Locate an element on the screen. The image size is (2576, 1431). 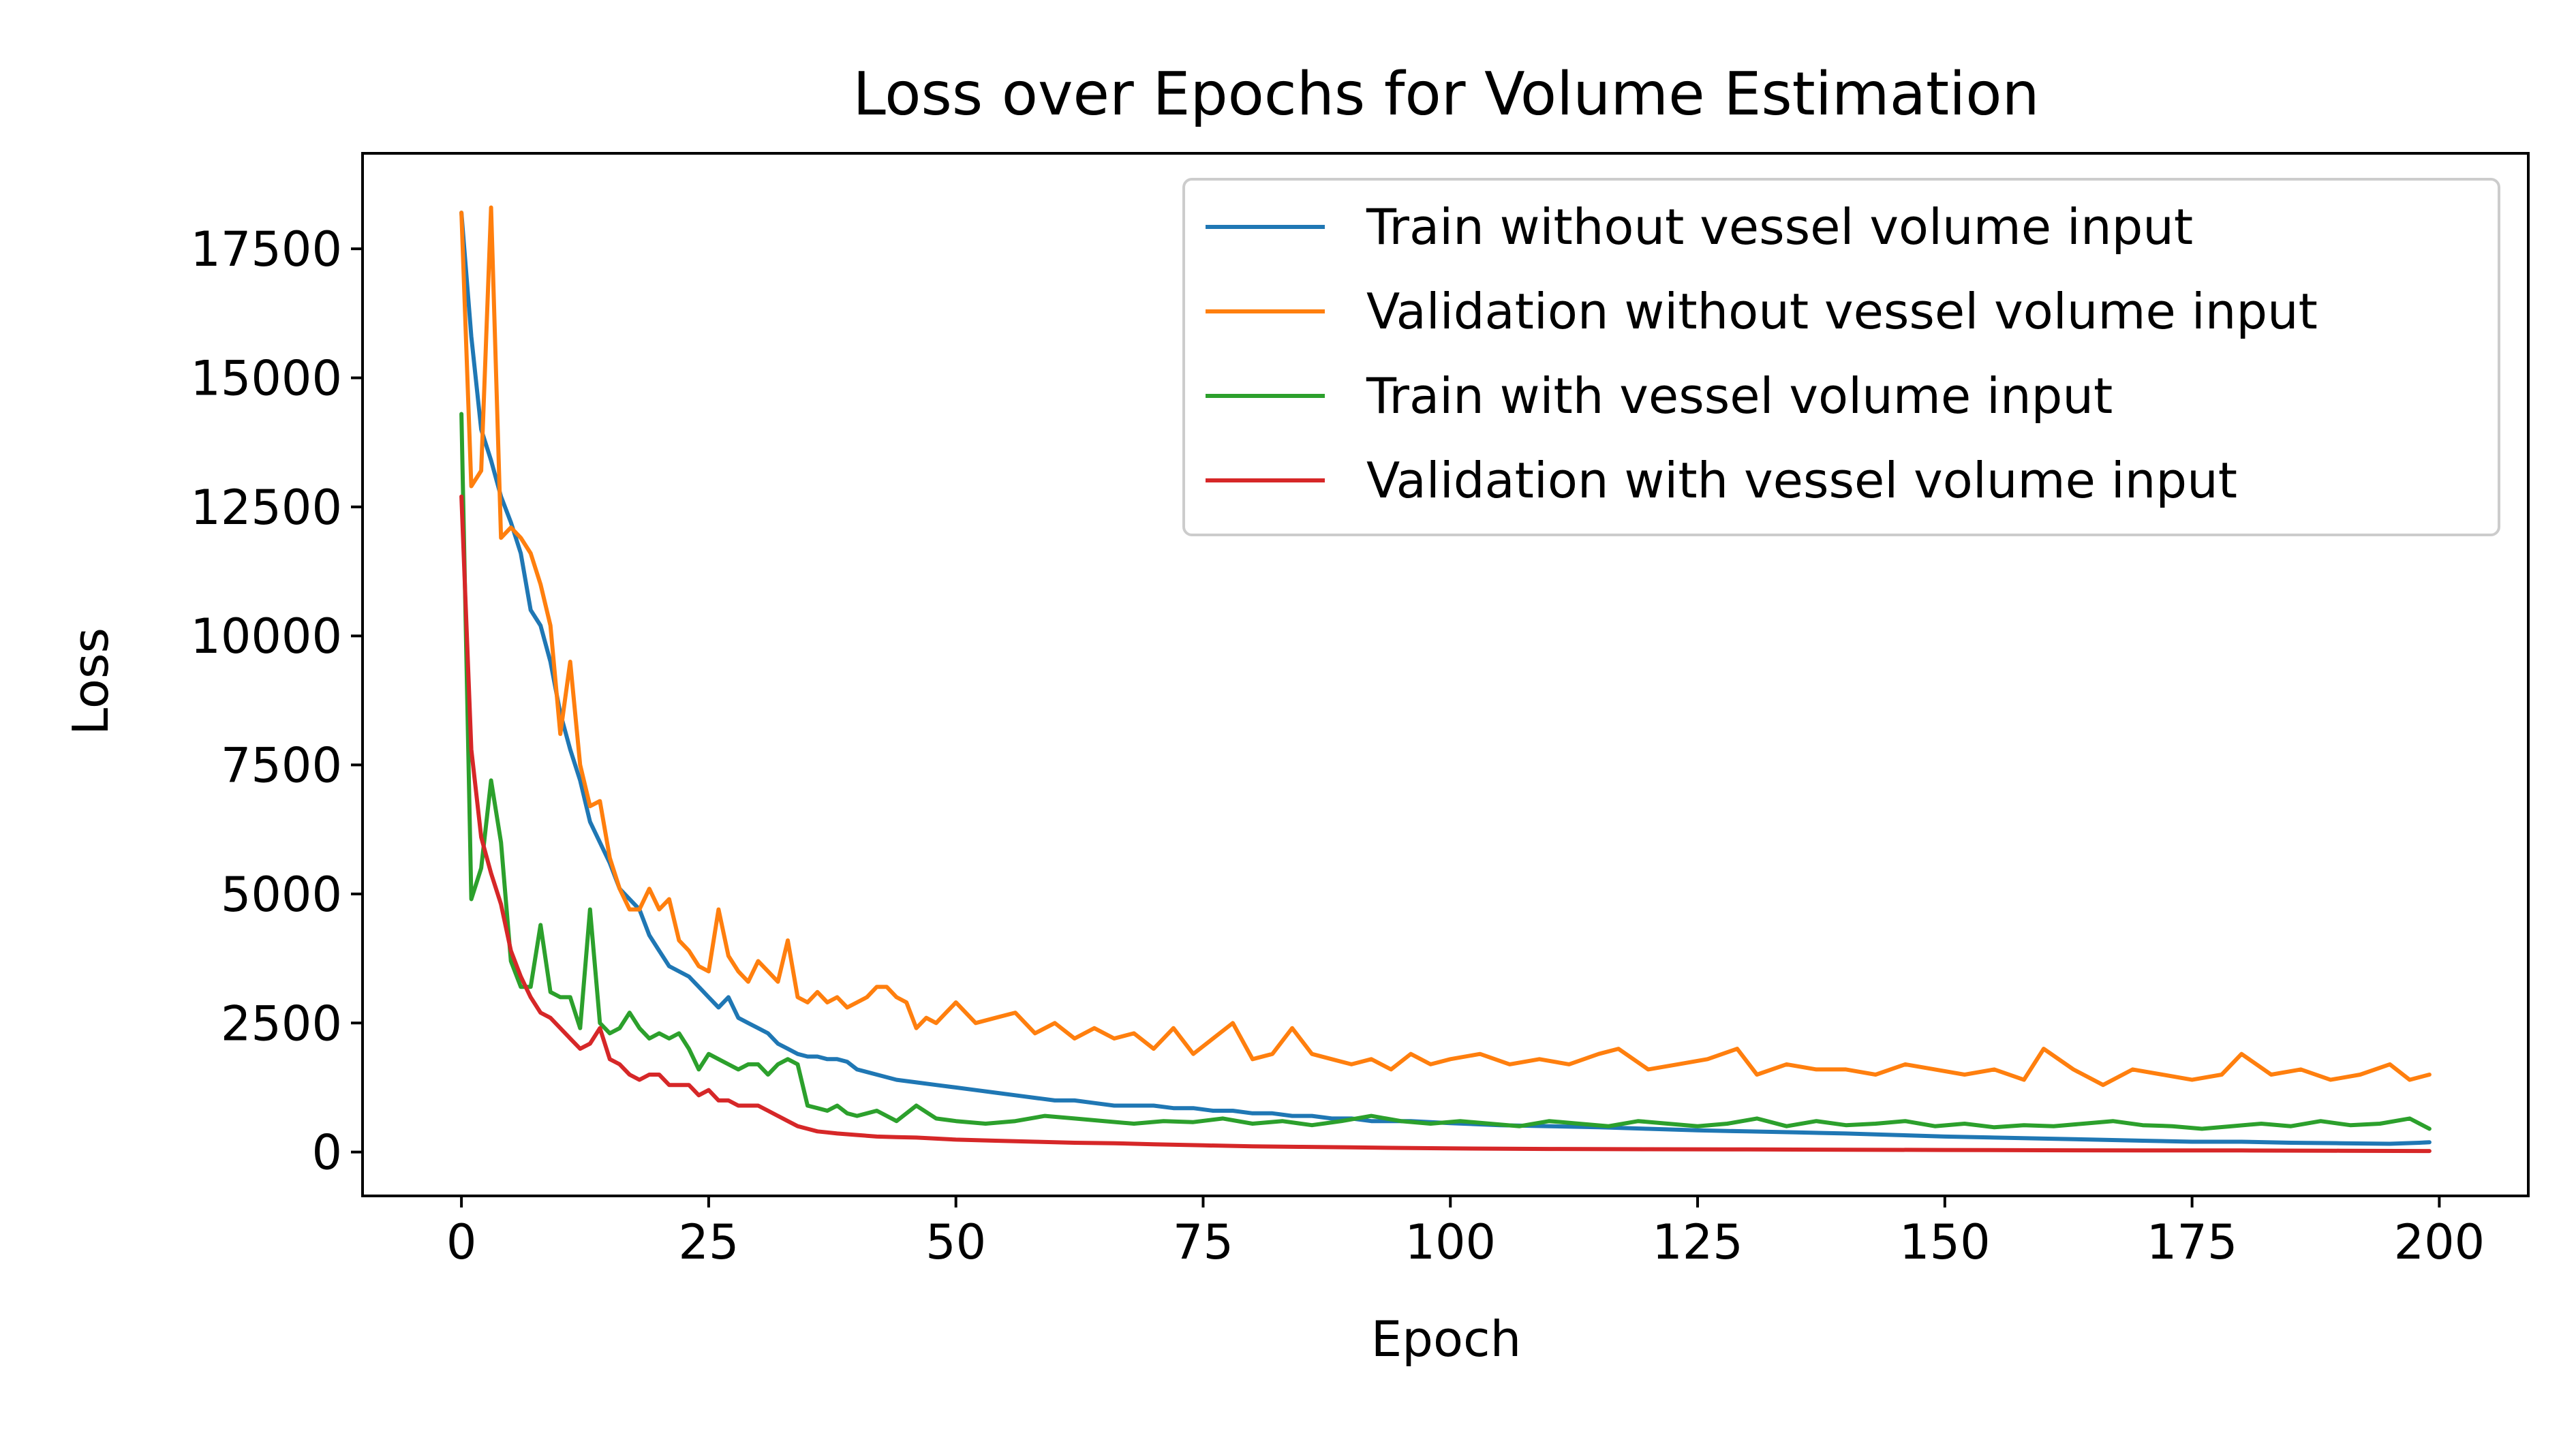
x-tick-label: 200 is located at coordinates (2439, 1242).